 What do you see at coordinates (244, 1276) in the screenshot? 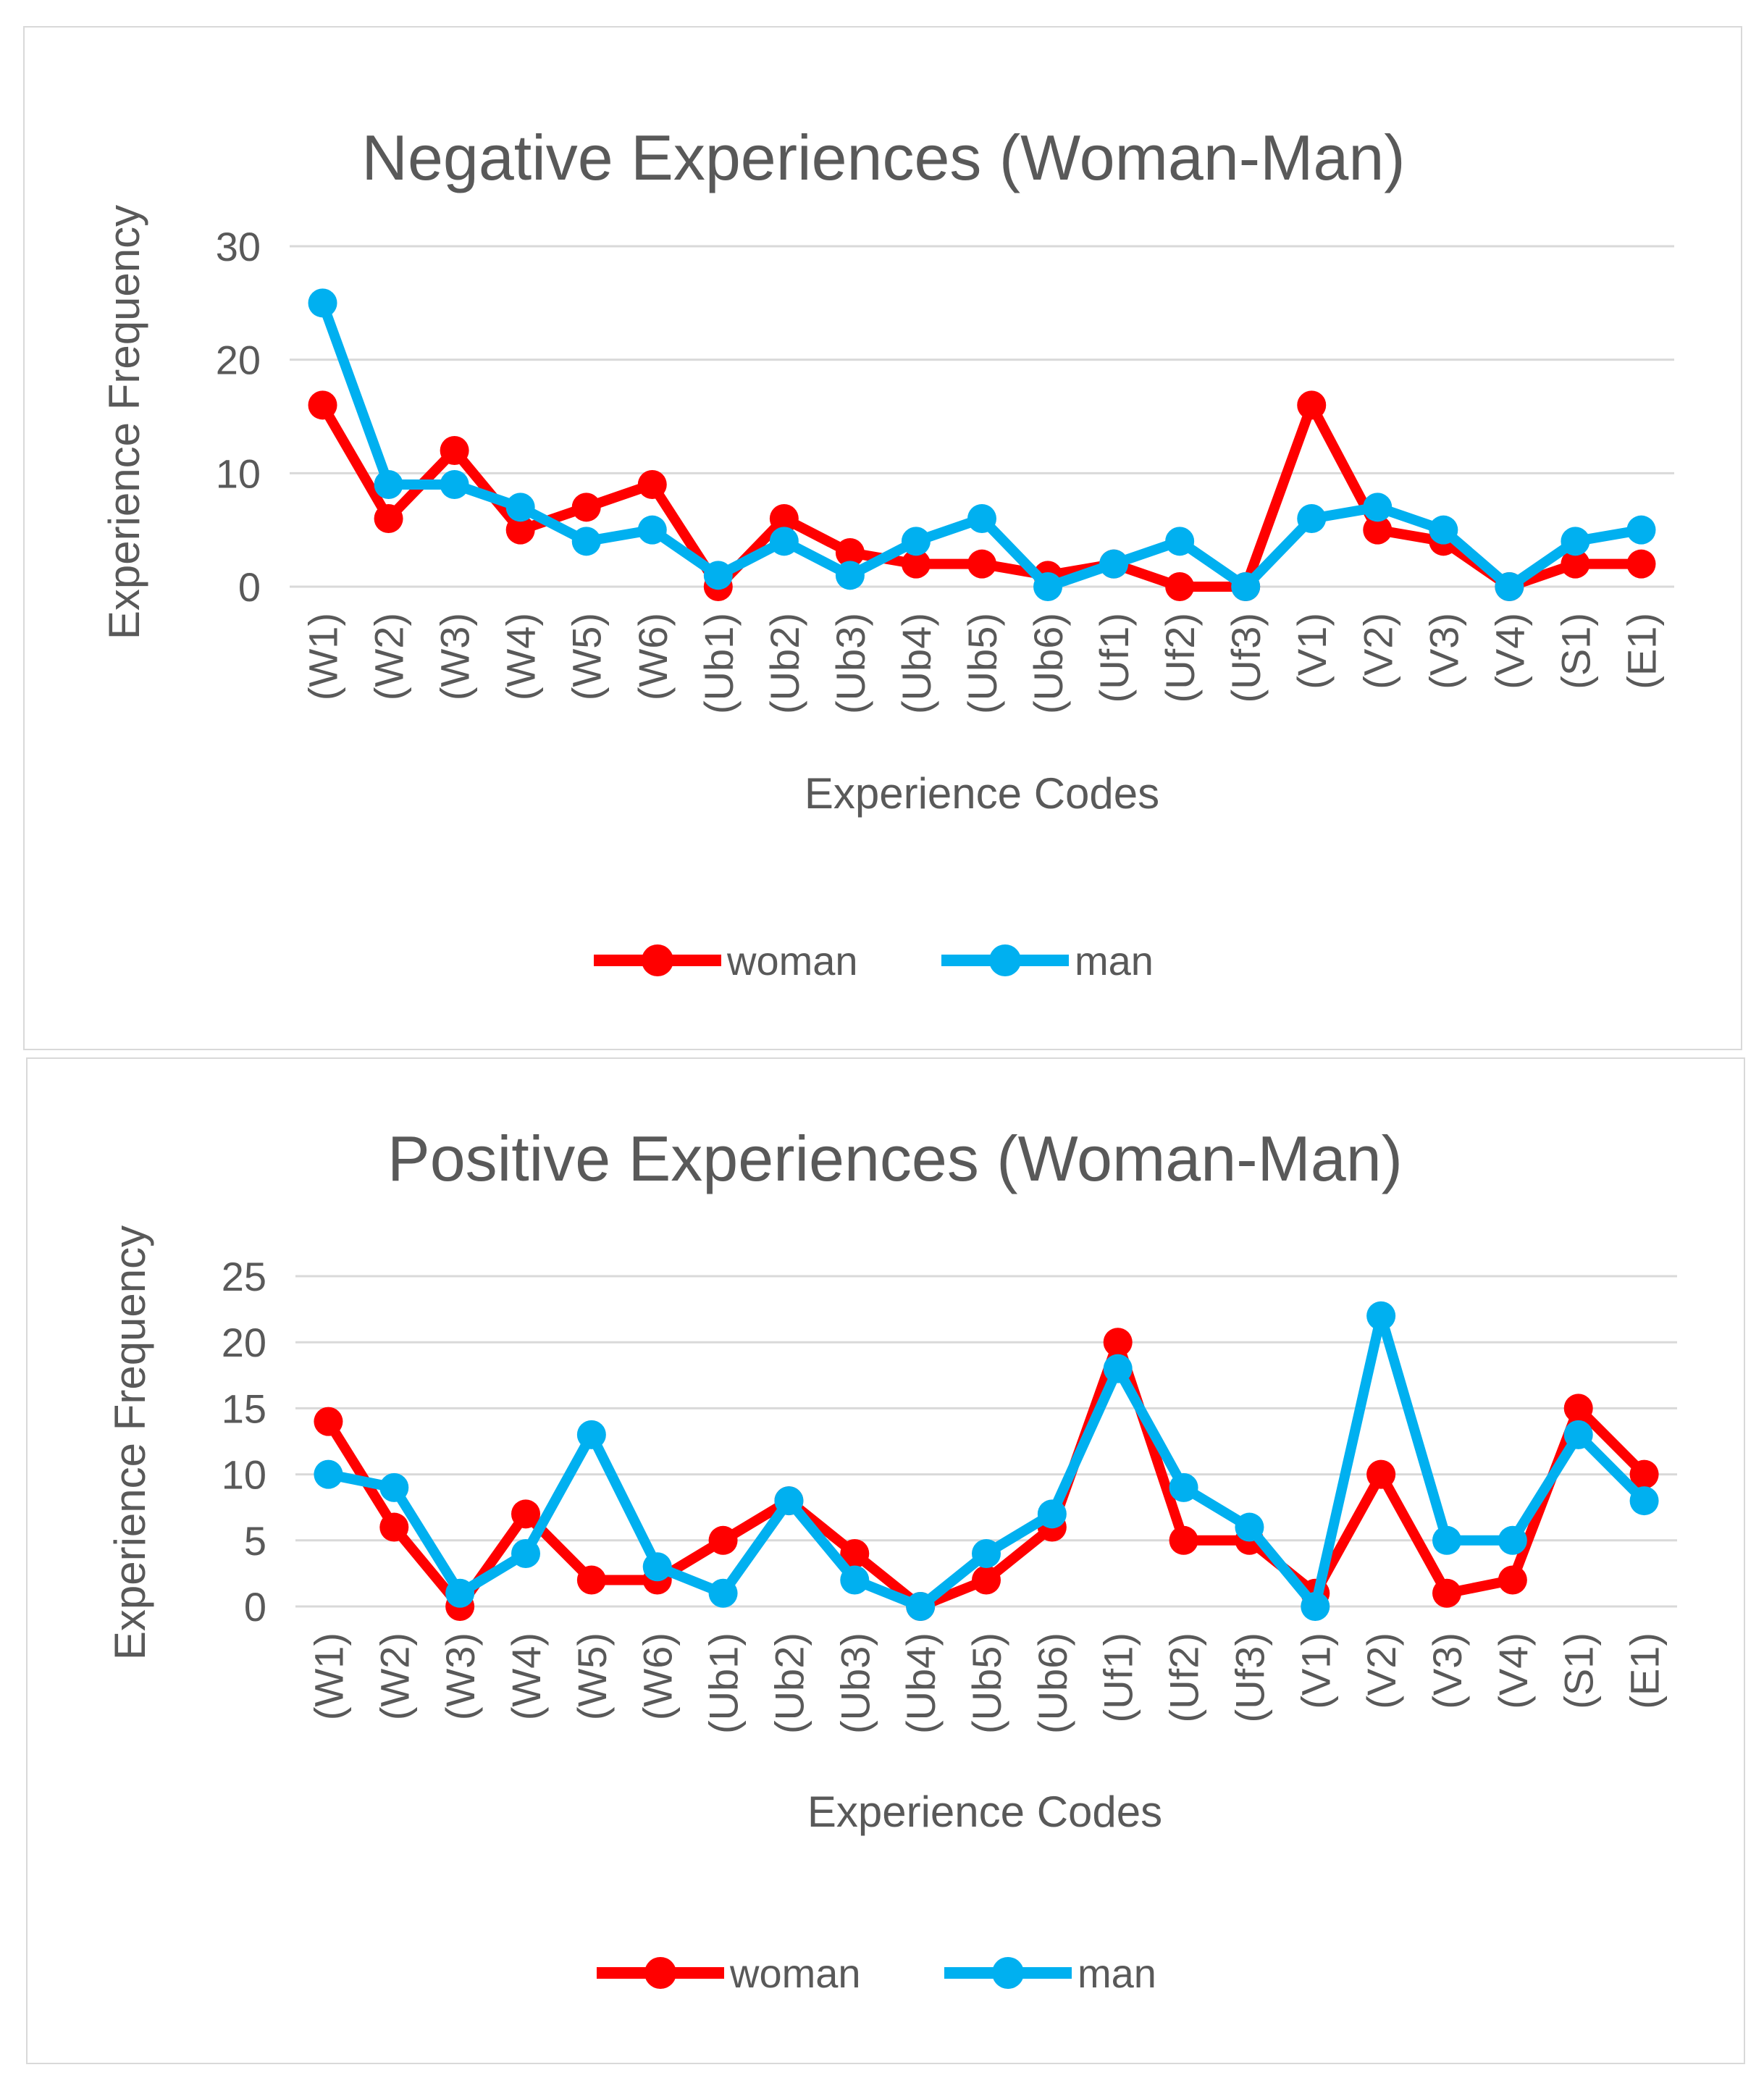
I see `y-tick-label: 25` at bounding box center [244, 1276].